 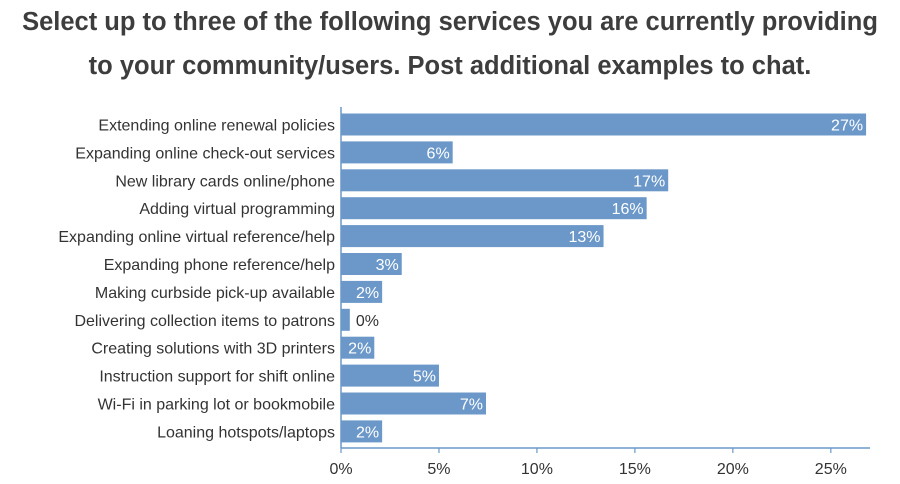 I want to click on category-label: Creating solutions with 3D printers, so click(x=213, y=349).